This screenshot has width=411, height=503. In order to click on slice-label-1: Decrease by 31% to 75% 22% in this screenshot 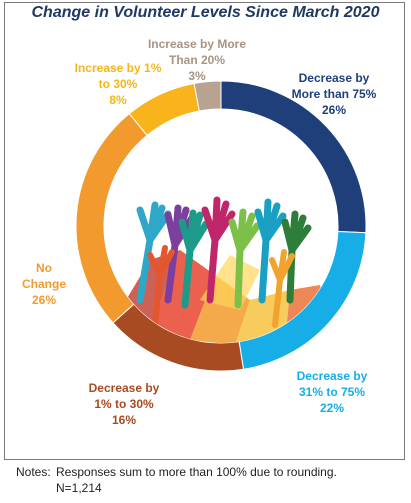, I will do `click(332, 392)`.